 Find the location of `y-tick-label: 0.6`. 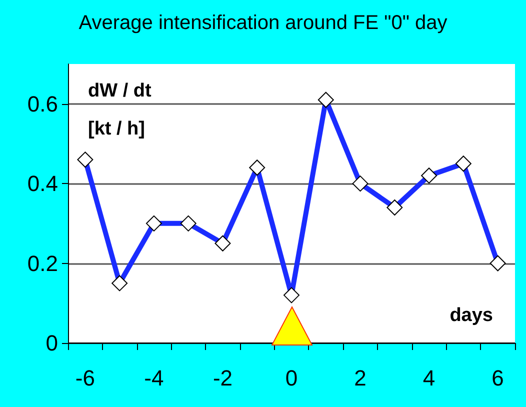

y-tick-label: 0.6 is located at coordinates (42, 103).